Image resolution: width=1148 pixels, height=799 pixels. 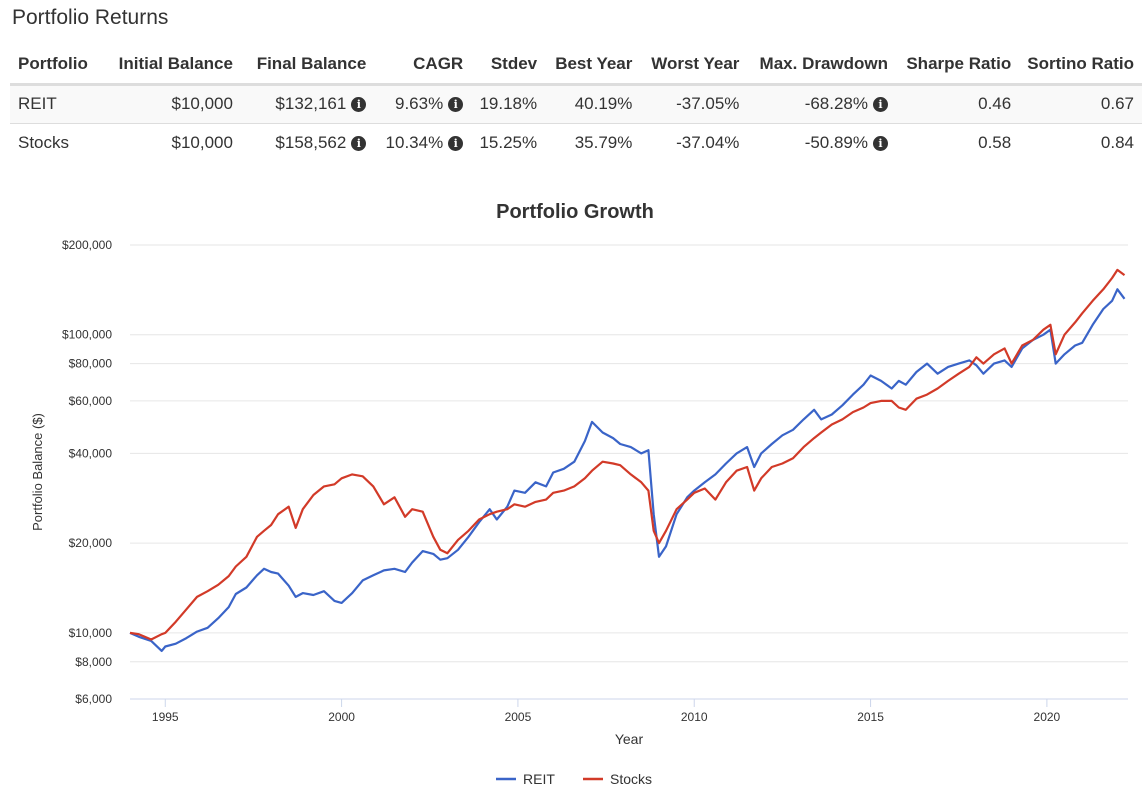 I want to click on header-max-drawdown: Max. Drawdown, so click(x=822, y=66).